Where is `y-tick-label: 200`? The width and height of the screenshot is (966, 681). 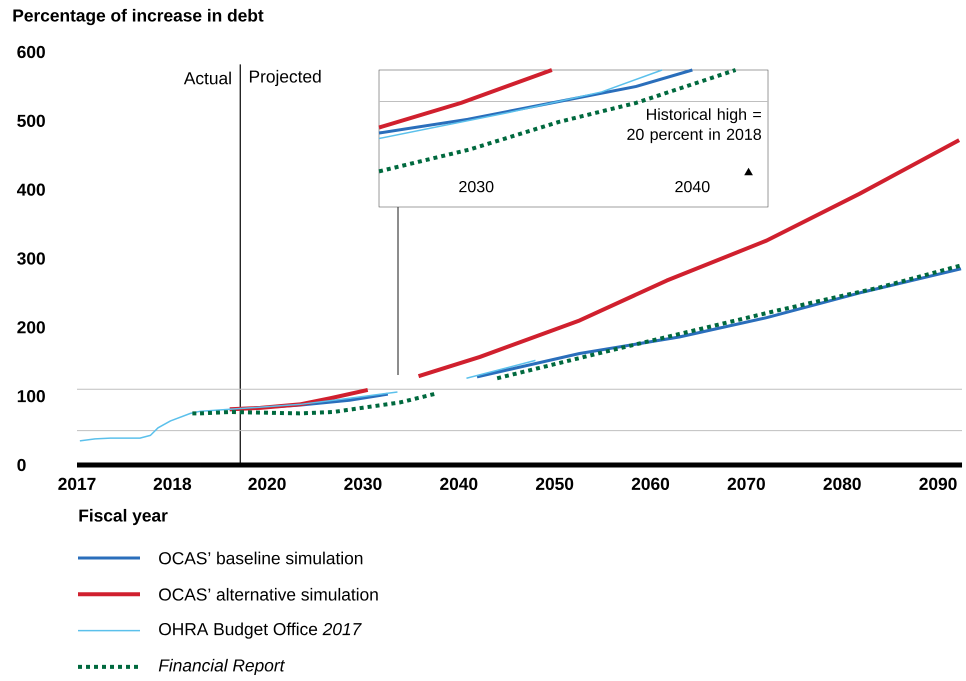 y-tick-label: 200 is located at coordinates (31, 327).